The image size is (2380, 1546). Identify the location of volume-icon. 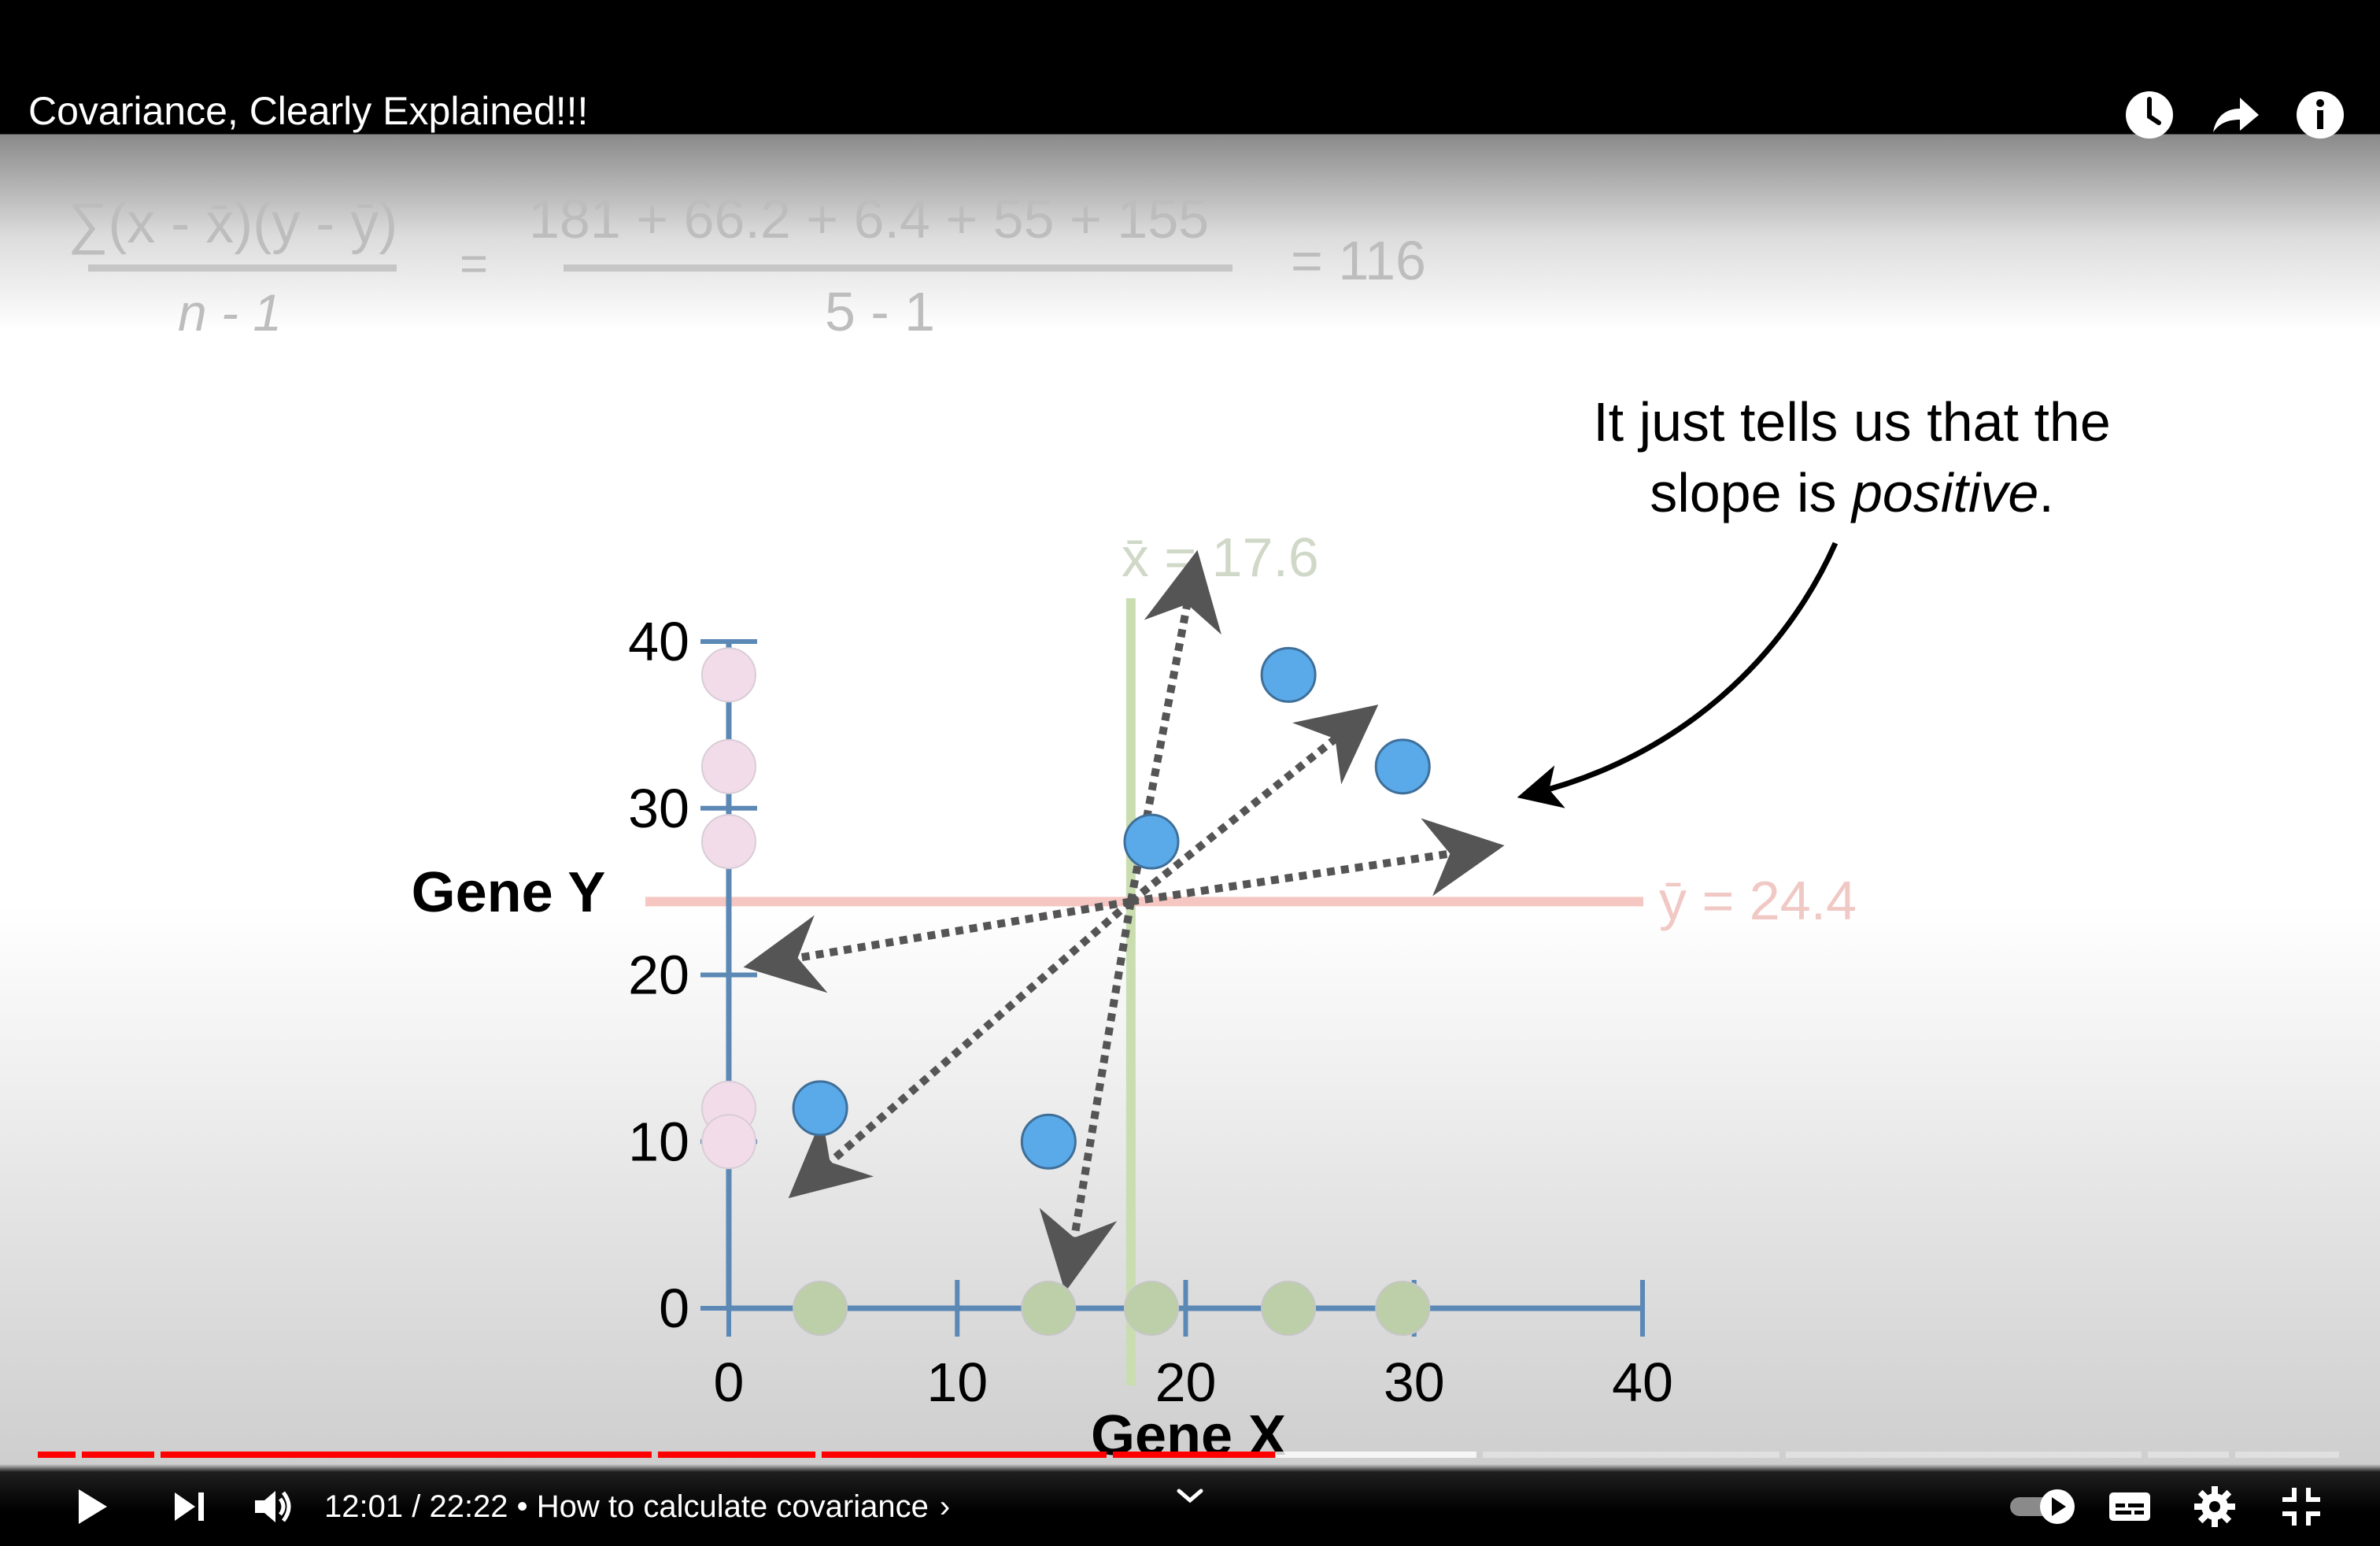
(272, 1507).